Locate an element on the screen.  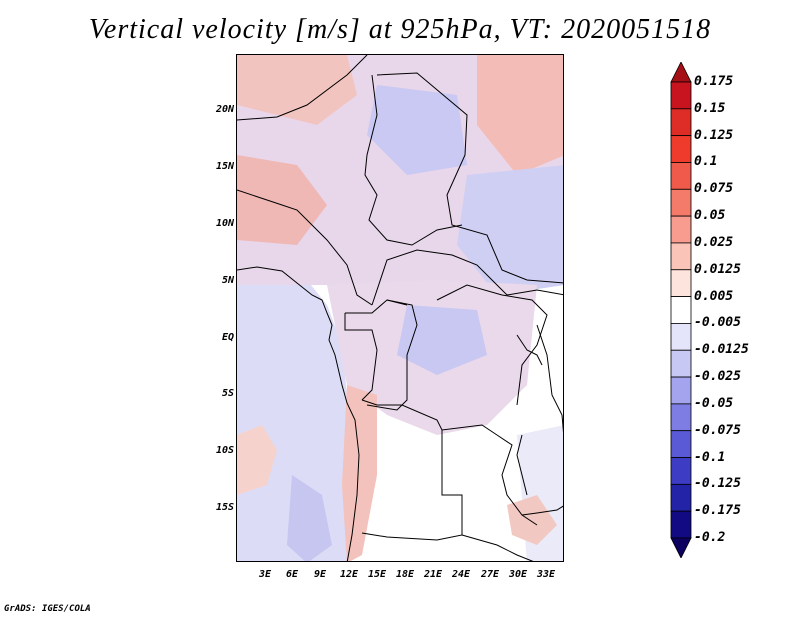
colorbar-label: 0.05 is located at coordinates (710, 216).